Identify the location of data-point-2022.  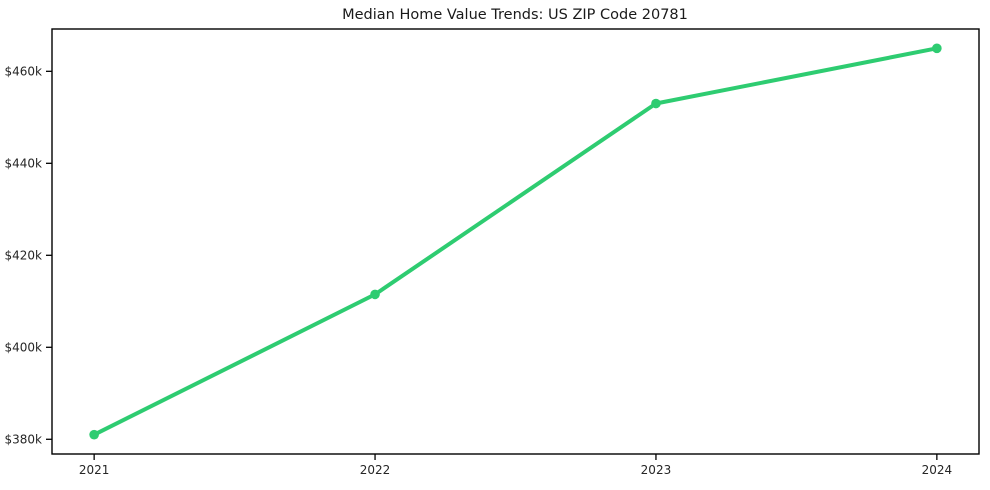
(375, 294).